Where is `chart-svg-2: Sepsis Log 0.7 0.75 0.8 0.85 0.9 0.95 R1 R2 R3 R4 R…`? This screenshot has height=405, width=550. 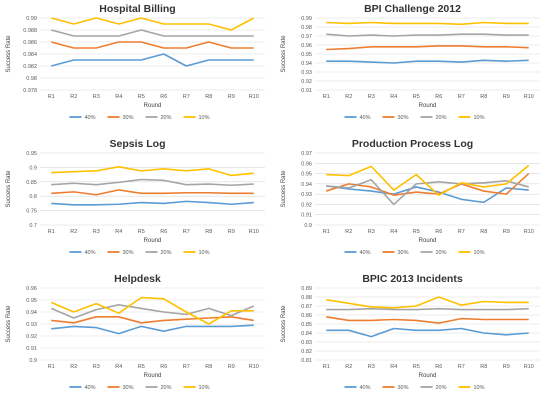
chart-svg-2: Sepsis Log 0.7 0.75 0.8 0.85 0.9 0.95 R1 R2 R3 R4 R… is located at coordinates (135, 197).